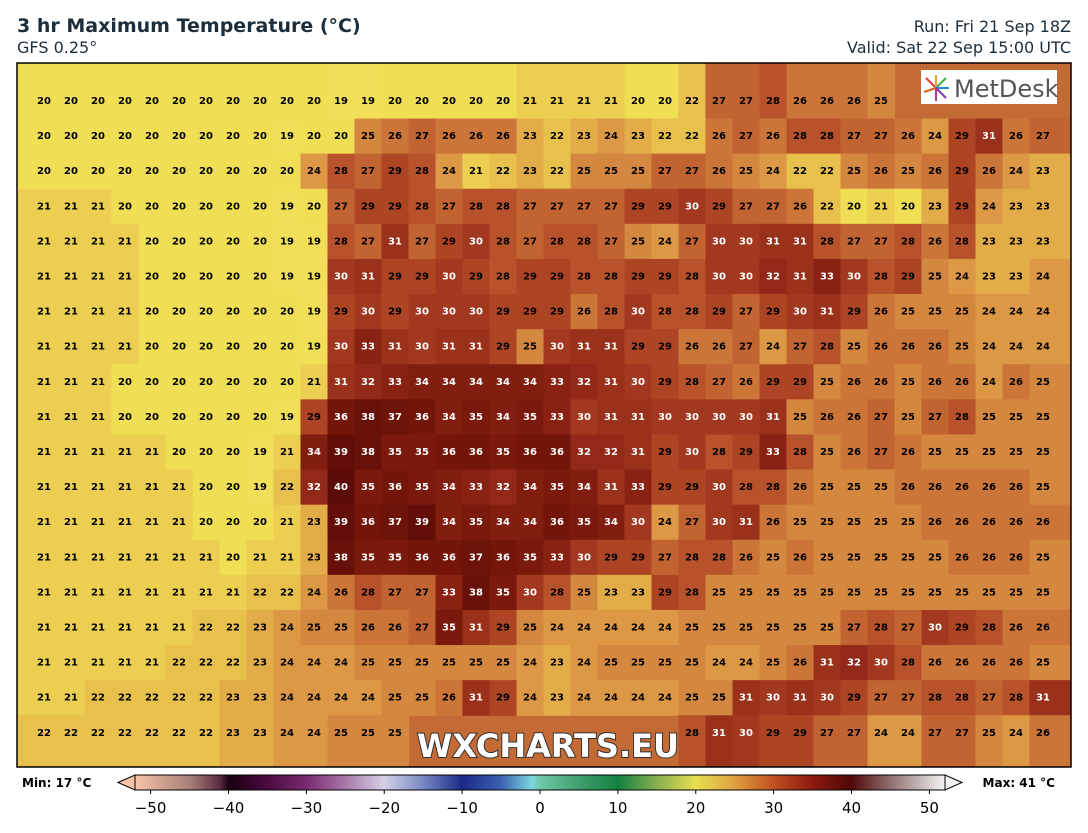 The width and height of the screenshot is (1088, 833). I want to click on temperature-label: 23, so click(989, 241).